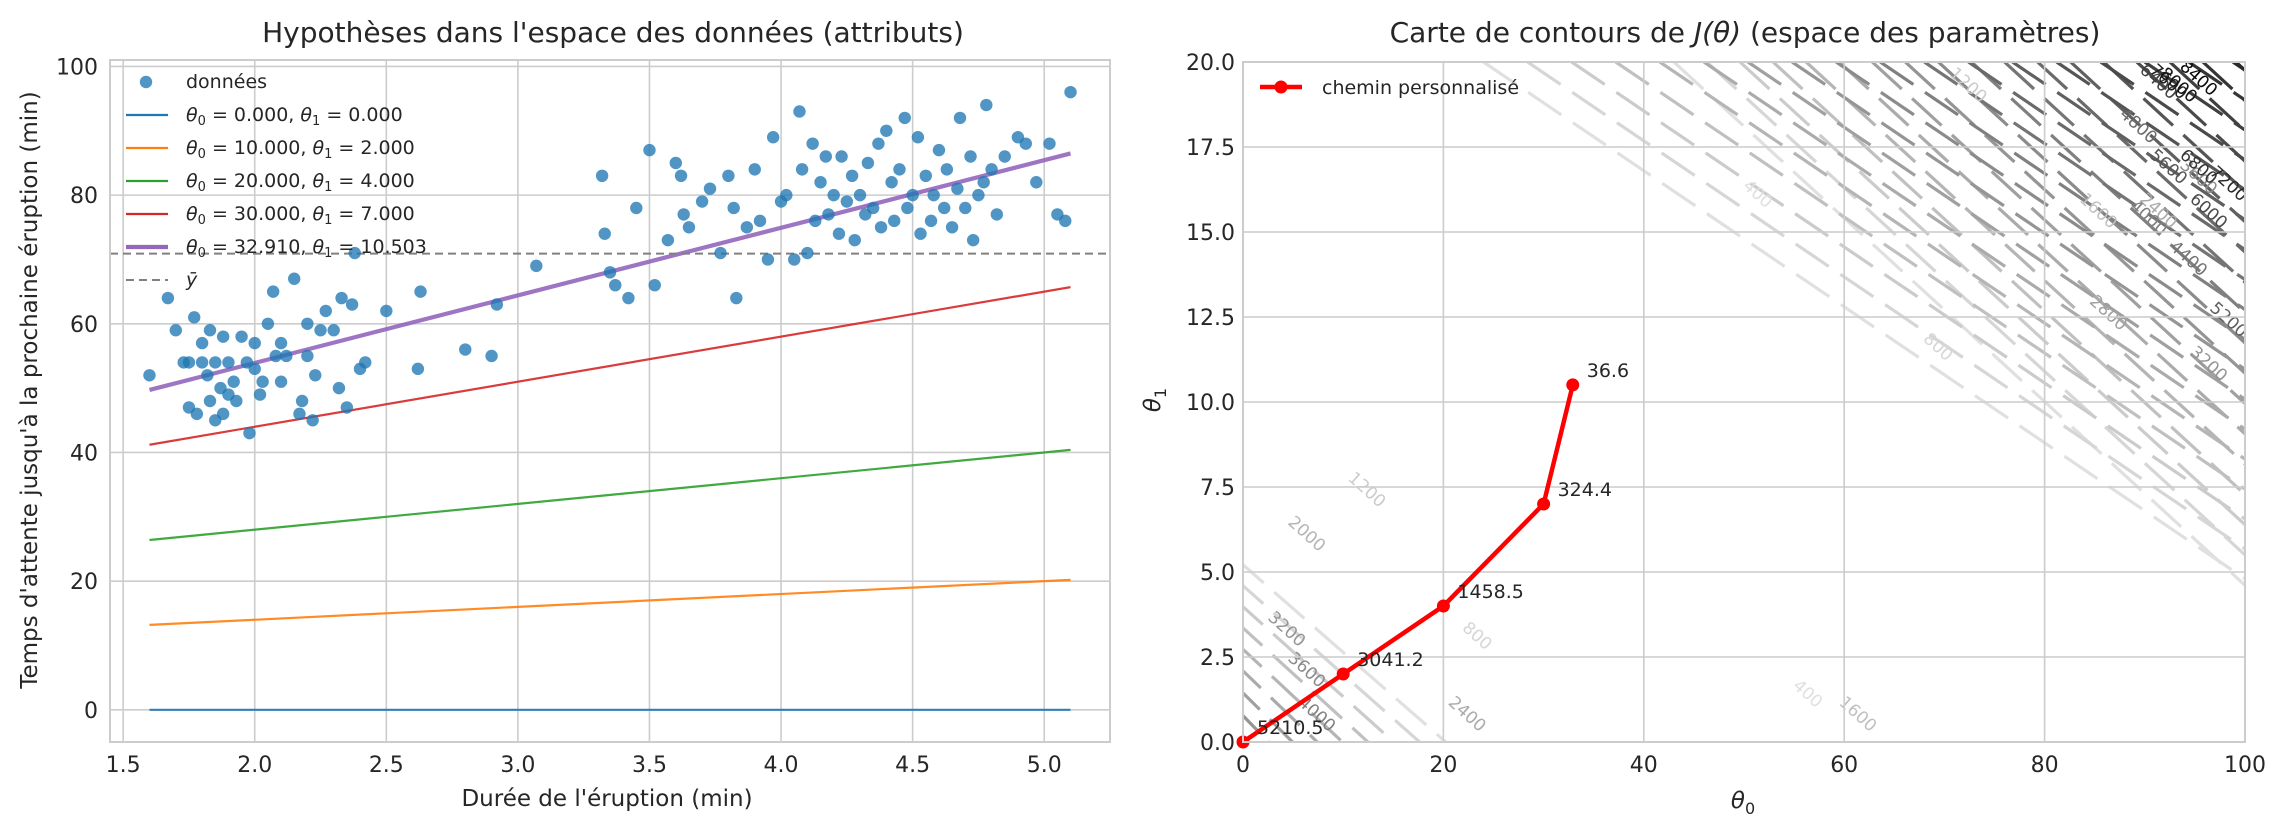  What do you see at coordinates (226, 82) in the screenshot?
I see `legend-label-donnees: données` at bounding box center [226, 82].